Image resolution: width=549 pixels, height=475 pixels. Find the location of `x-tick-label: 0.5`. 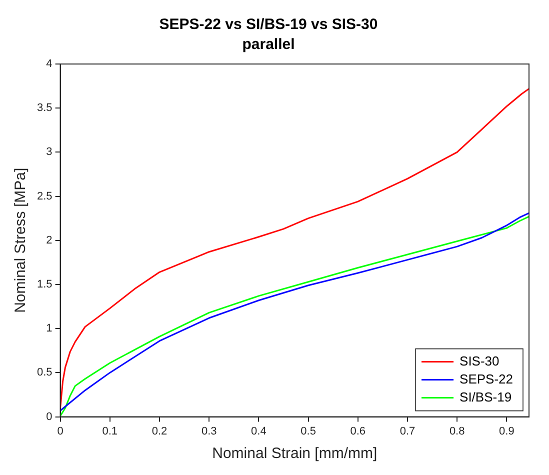

x-tick-label: 0.5 is located at coordinates (308, 431).